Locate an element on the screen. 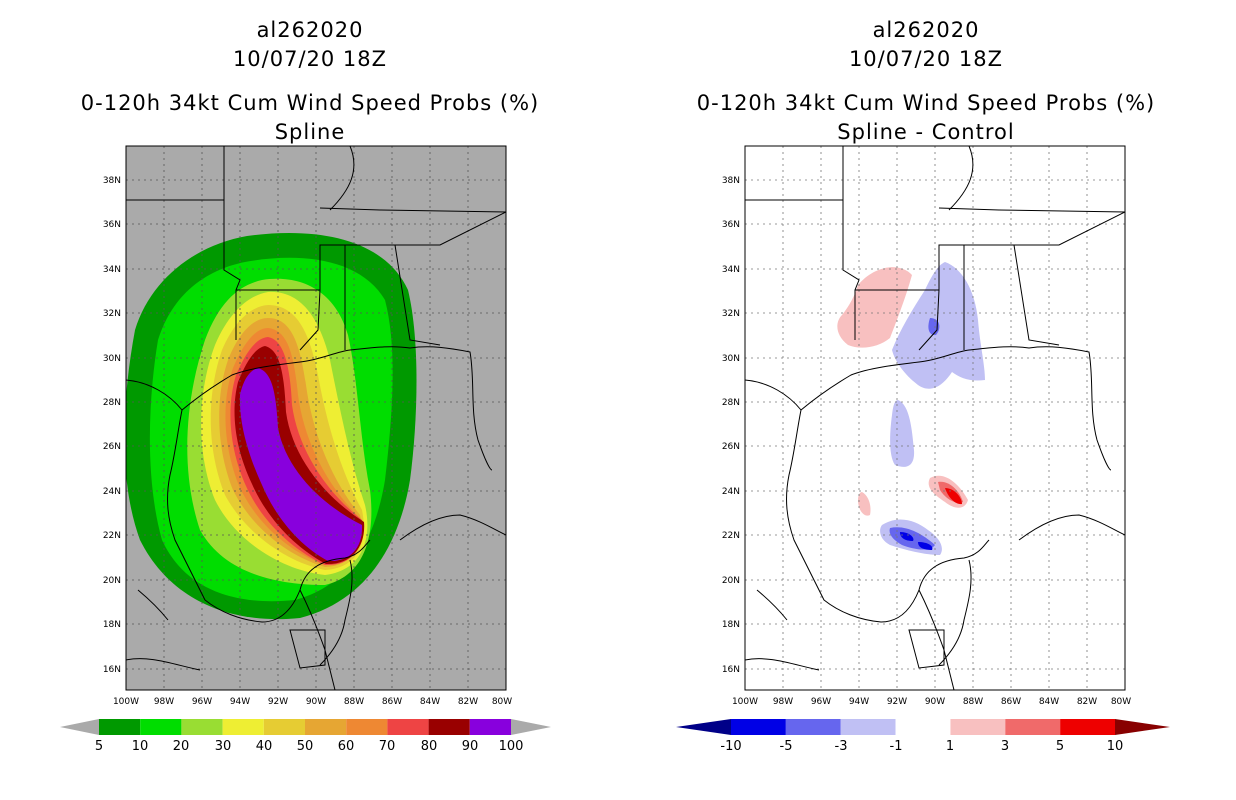  diff-negative-gulf is located at coordinates (902, 433).